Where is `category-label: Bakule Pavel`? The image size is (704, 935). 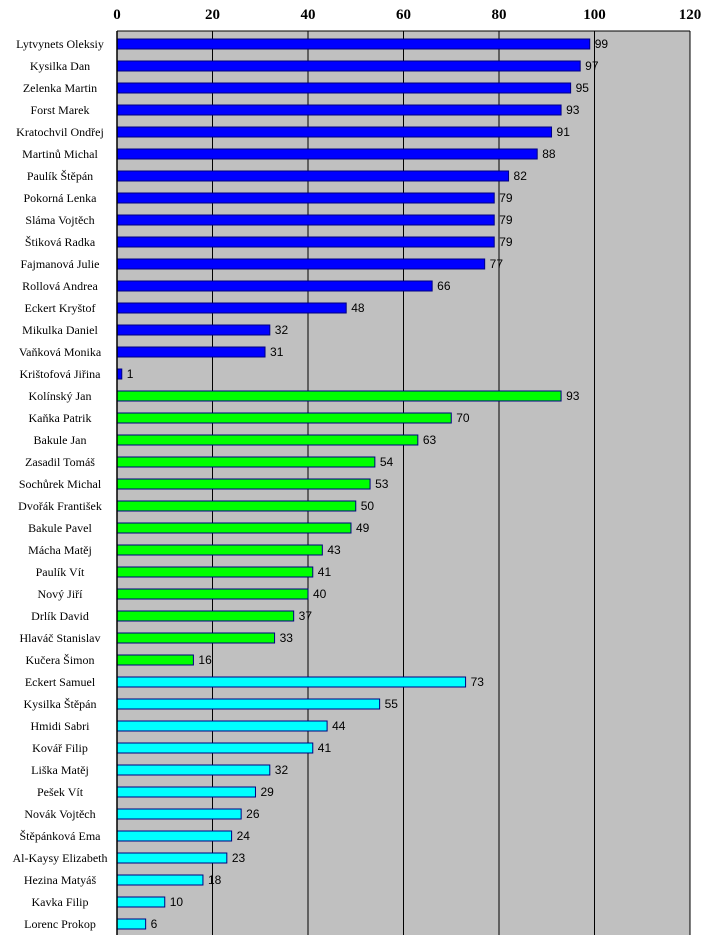
category-label: Bakule Pavel is located at coordinates (60, 528).